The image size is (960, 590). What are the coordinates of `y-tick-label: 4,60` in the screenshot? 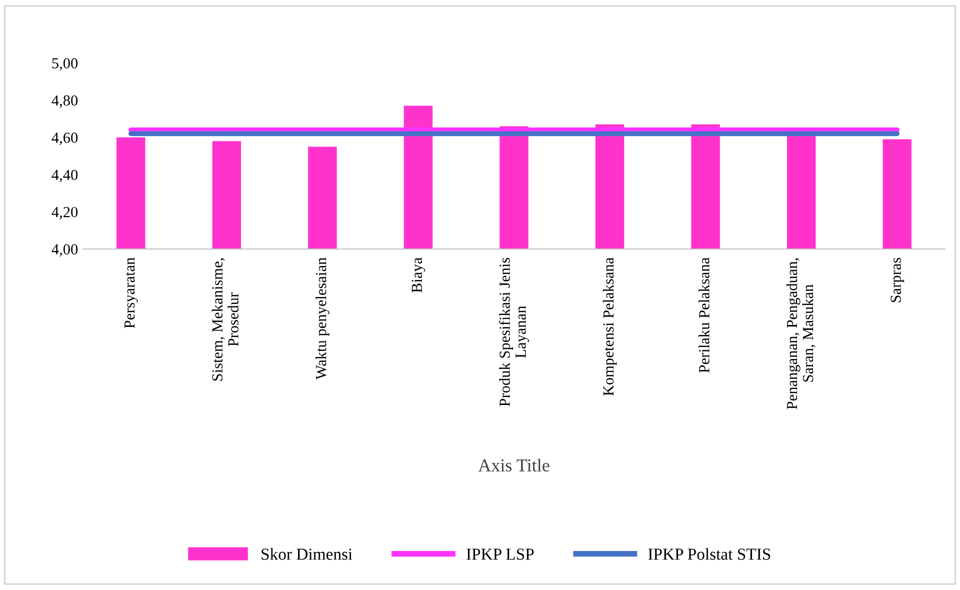 It's located at (65, 139).